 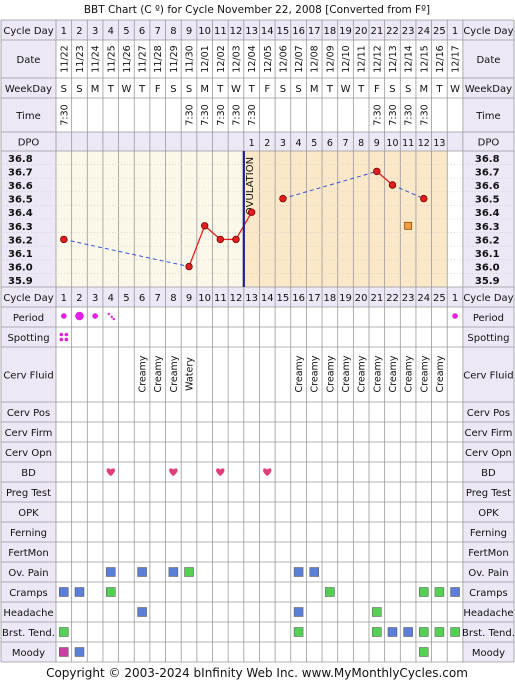 What do you see at coordinates (28, 513) in the screenshot?
I see `row-label-opk: OPK` at bounding box center [28, 513].